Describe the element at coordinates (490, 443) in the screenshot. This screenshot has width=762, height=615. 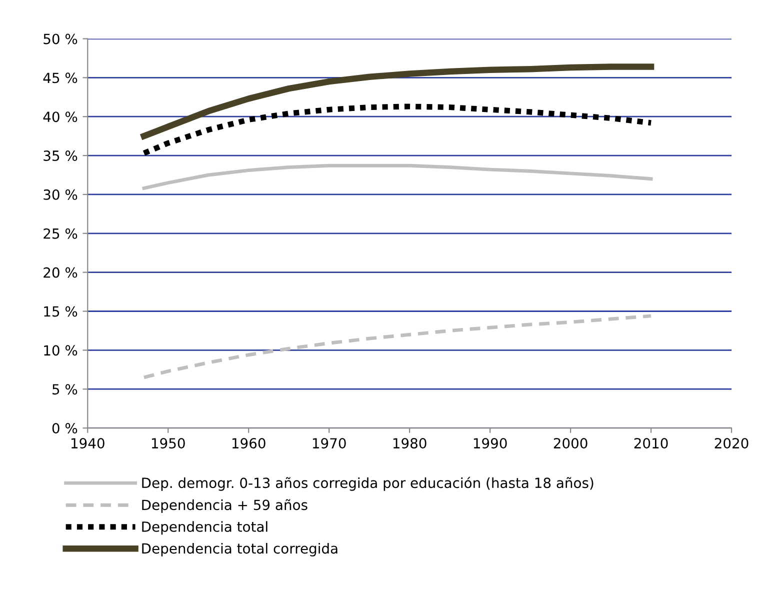
I see `x-tick-label: 1990` at that location.